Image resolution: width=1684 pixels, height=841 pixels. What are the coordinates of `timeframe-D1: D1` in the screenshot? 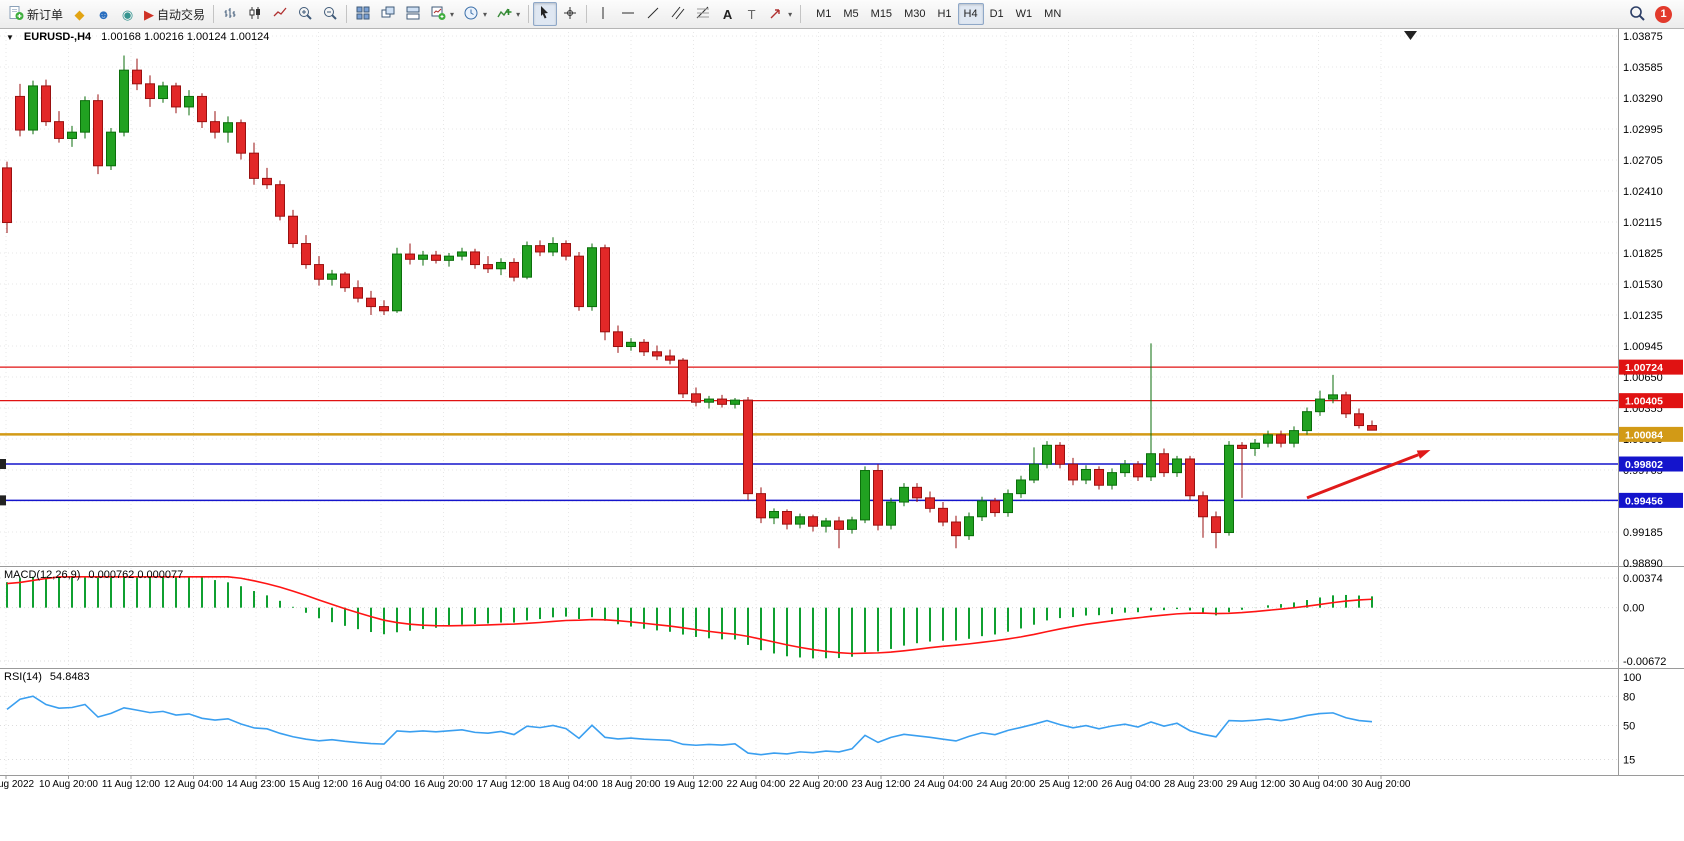 It's located at (997, 14).